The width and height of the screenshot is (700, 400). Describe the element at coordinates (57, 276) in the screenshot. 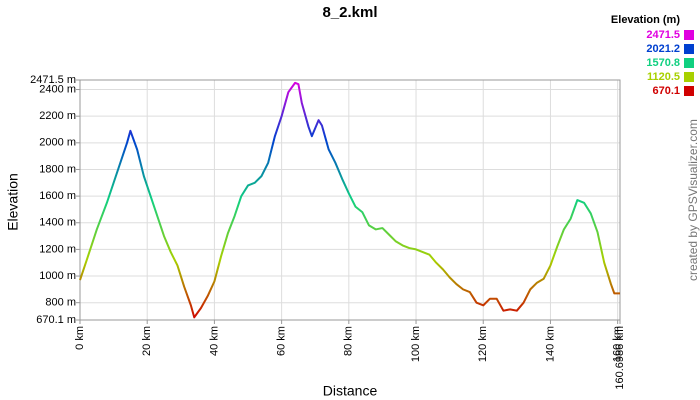

I see `y-tick-label: 1000 m` at that location.